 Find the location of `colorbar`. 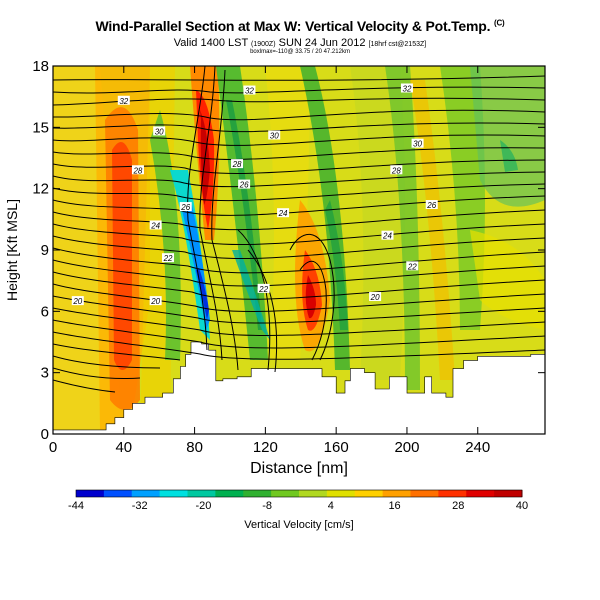

colorbar is located at coordinates (299, 493).